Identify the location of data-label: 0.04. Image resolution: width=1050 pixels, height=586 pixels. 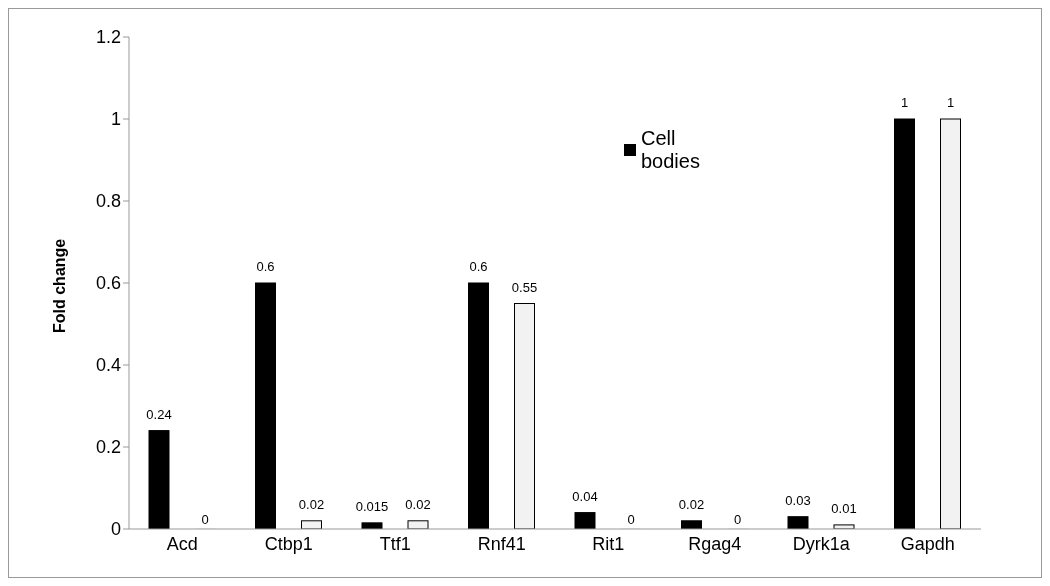
(585, 496).